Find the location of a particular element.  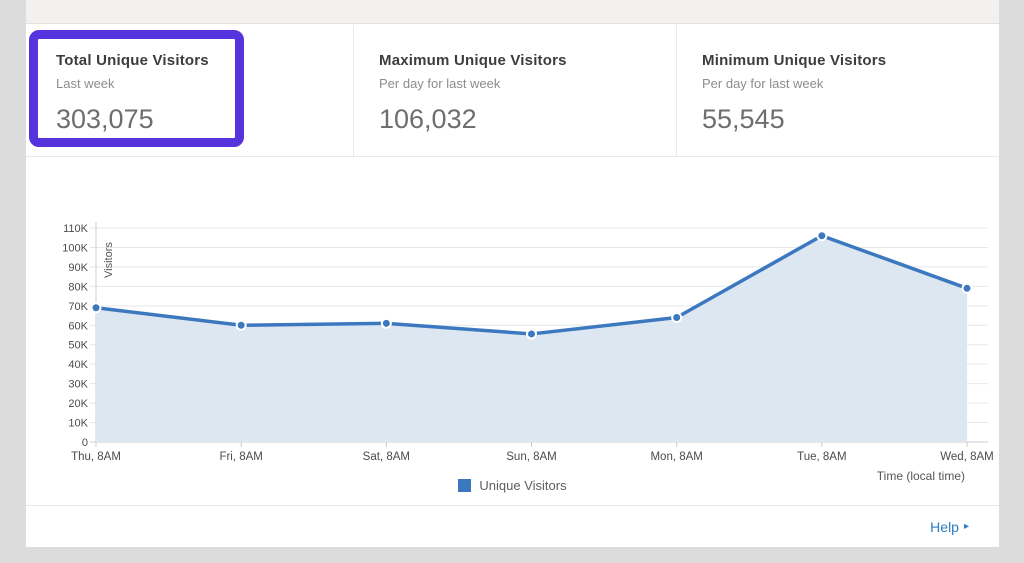

svg-text: 70K is located at coordinates (78, 307).